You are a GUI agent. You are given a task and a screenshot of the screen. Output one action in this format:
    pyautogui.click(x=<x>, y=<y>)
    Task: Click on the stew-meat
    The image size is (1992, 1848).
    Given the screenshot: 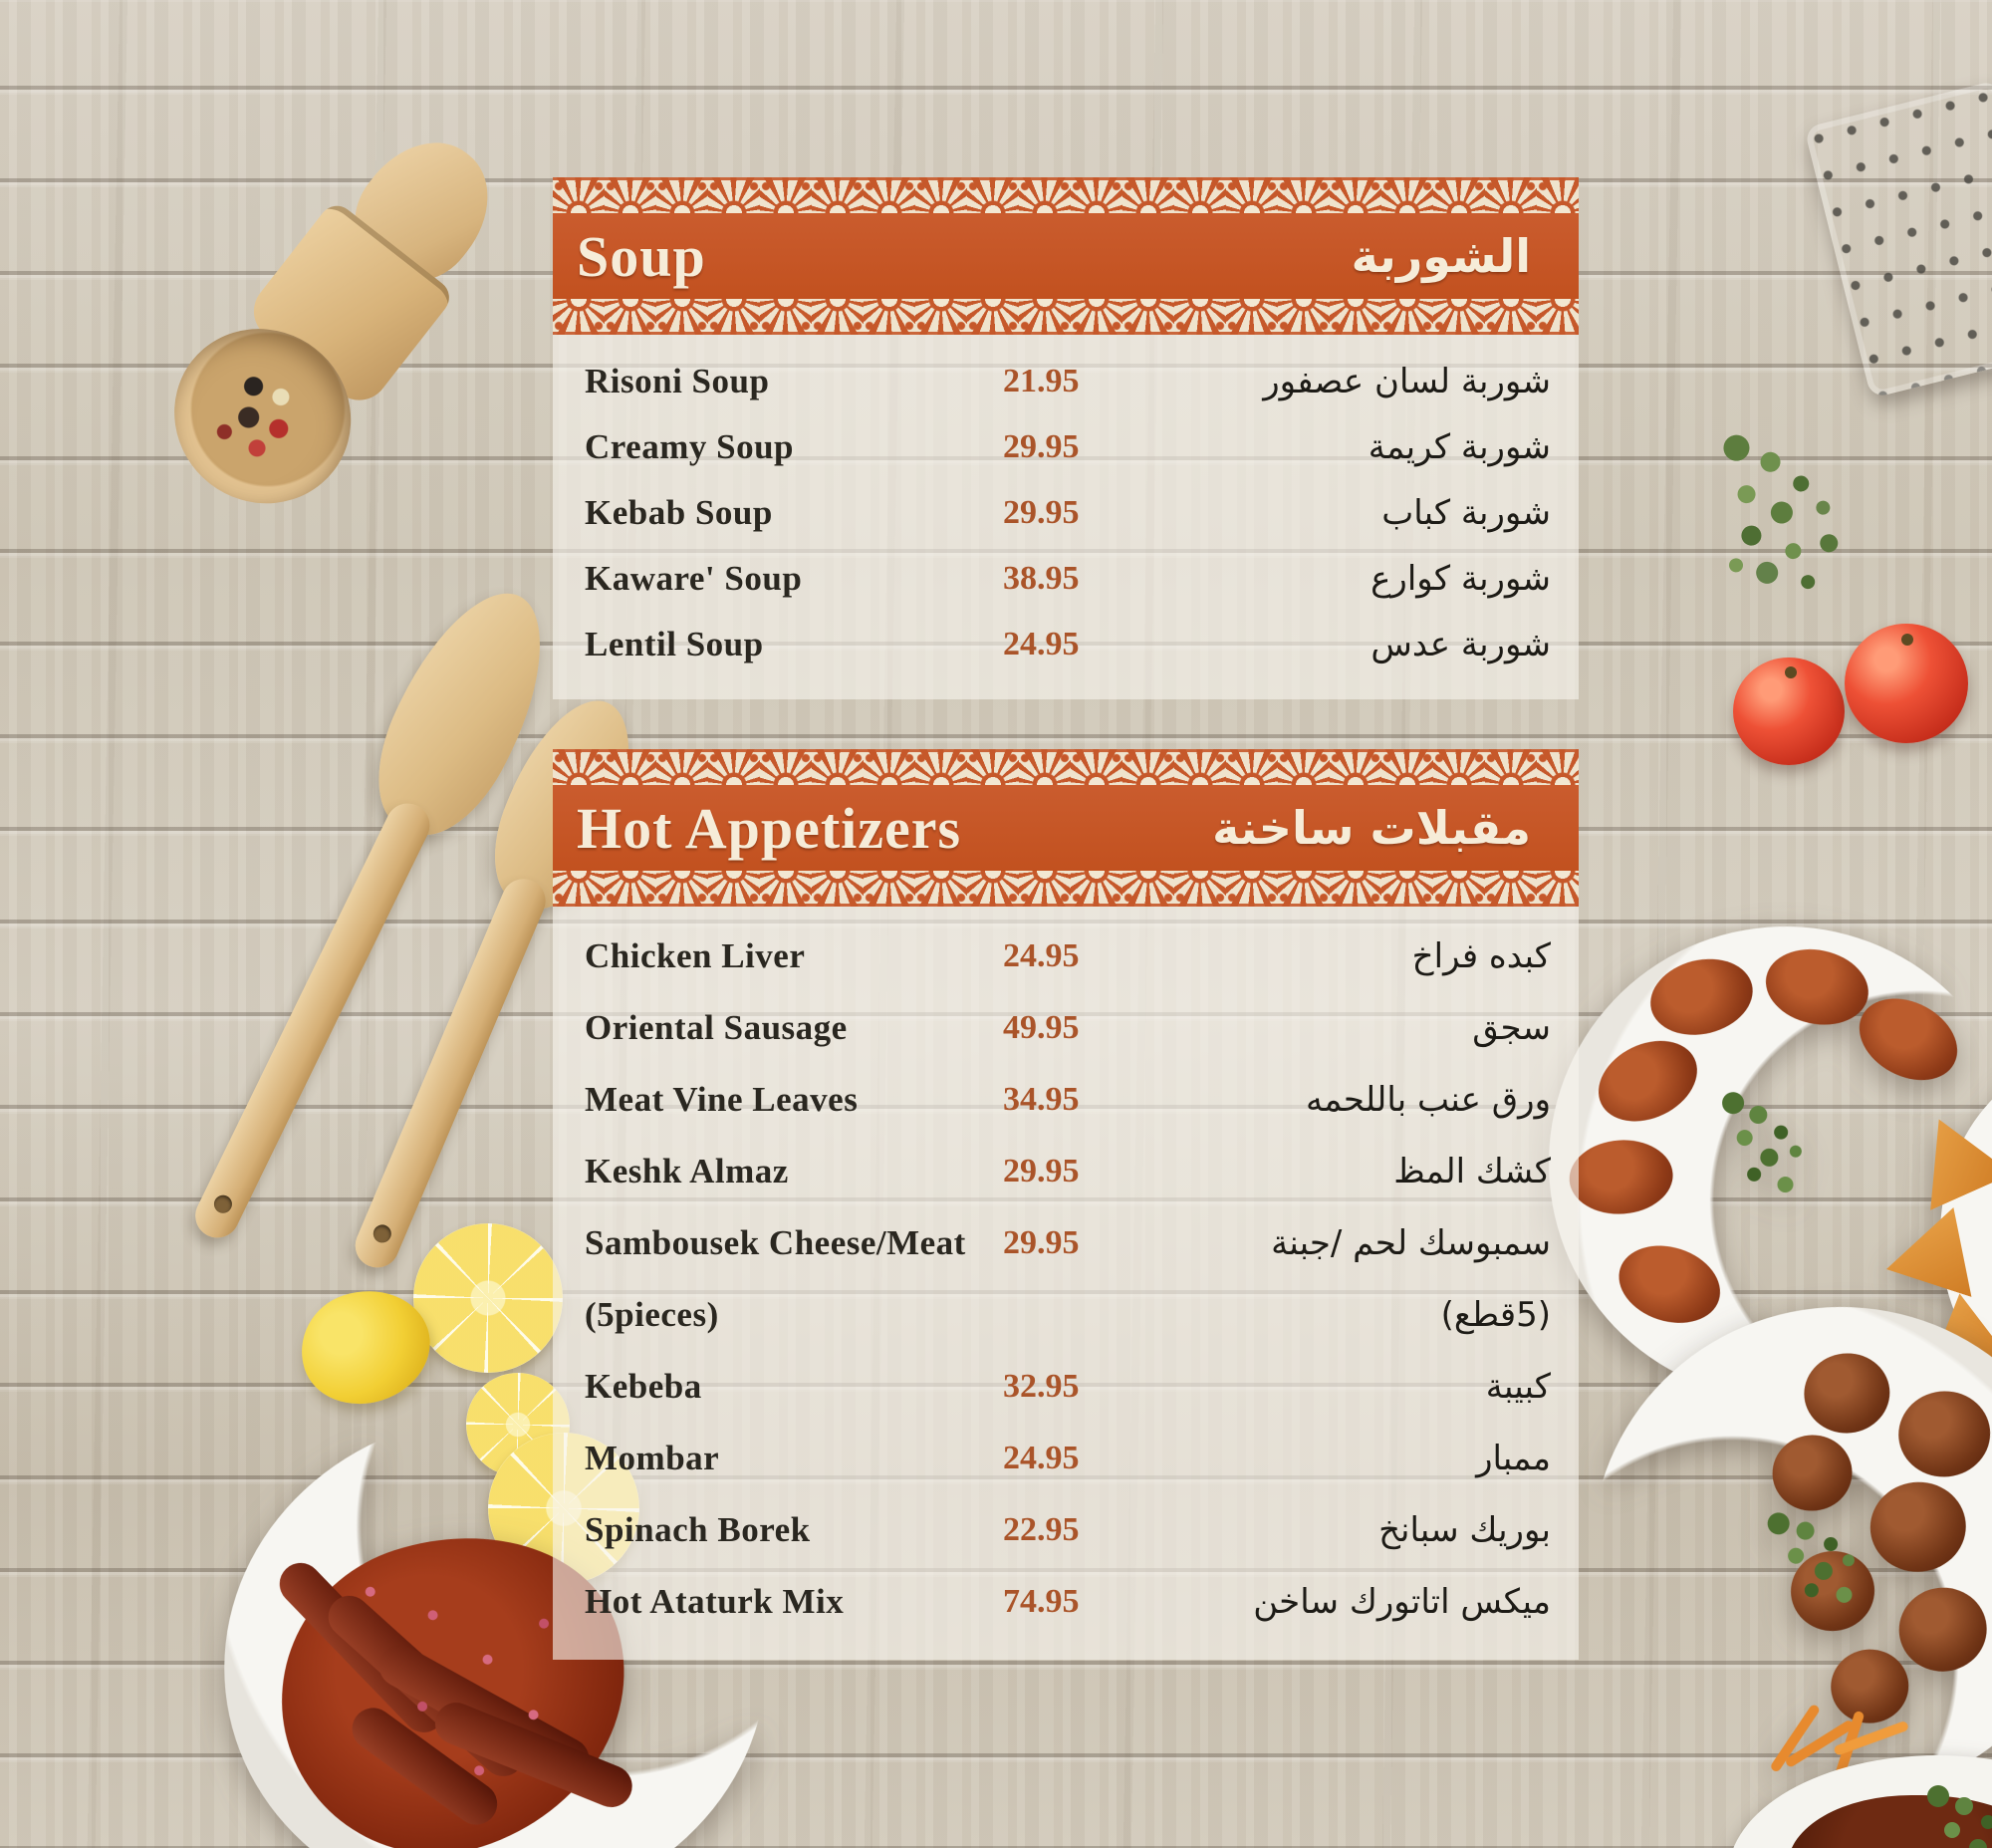 What is the action you would take?
    pyautogui.click(x=1890, y=1822)
    